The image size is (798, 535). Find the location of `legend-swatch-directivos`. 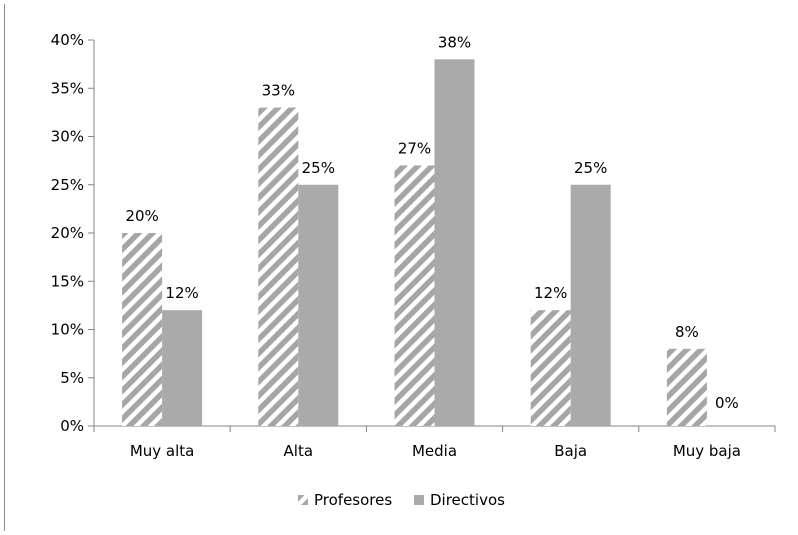

legend-swatch-directivos is located at coordinates (419, 500).